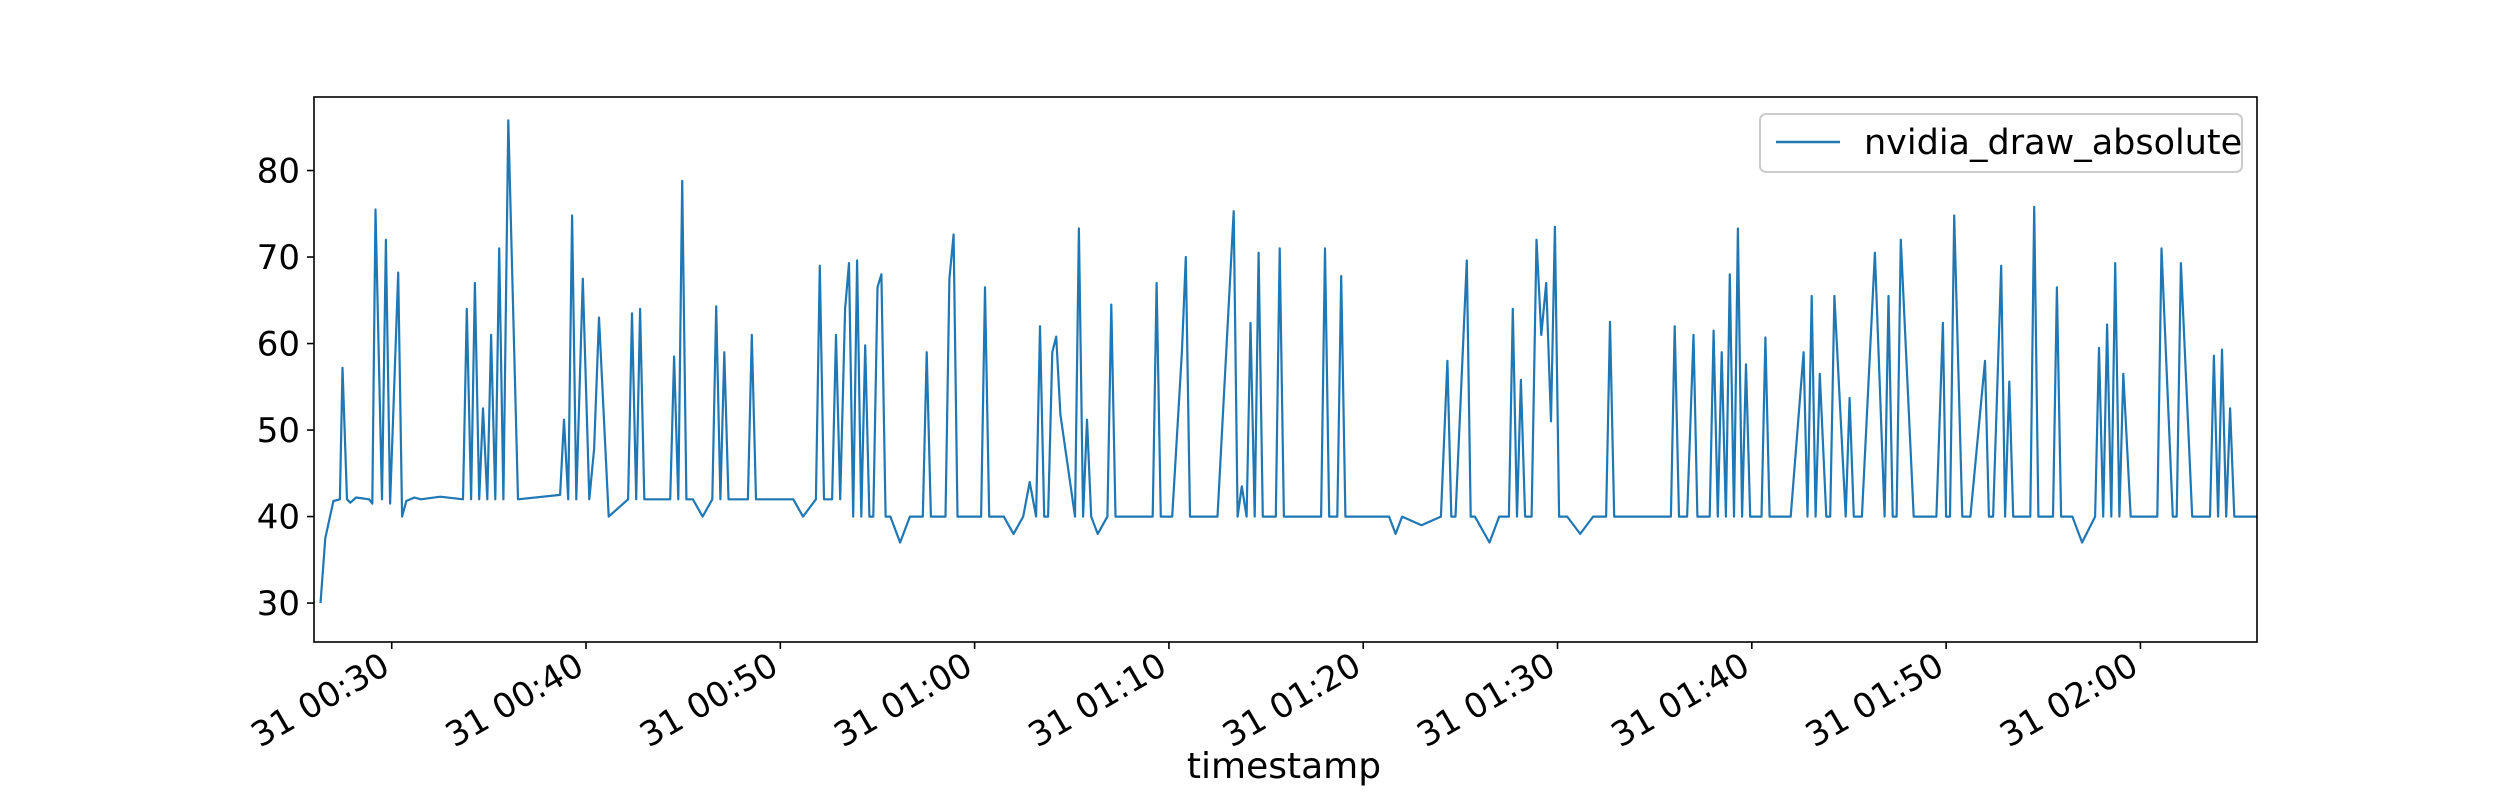  What do you see at coordinates (278, 345) in the screenshot?
I see `y-tick-label: 60` at bounding box center [278, 345].